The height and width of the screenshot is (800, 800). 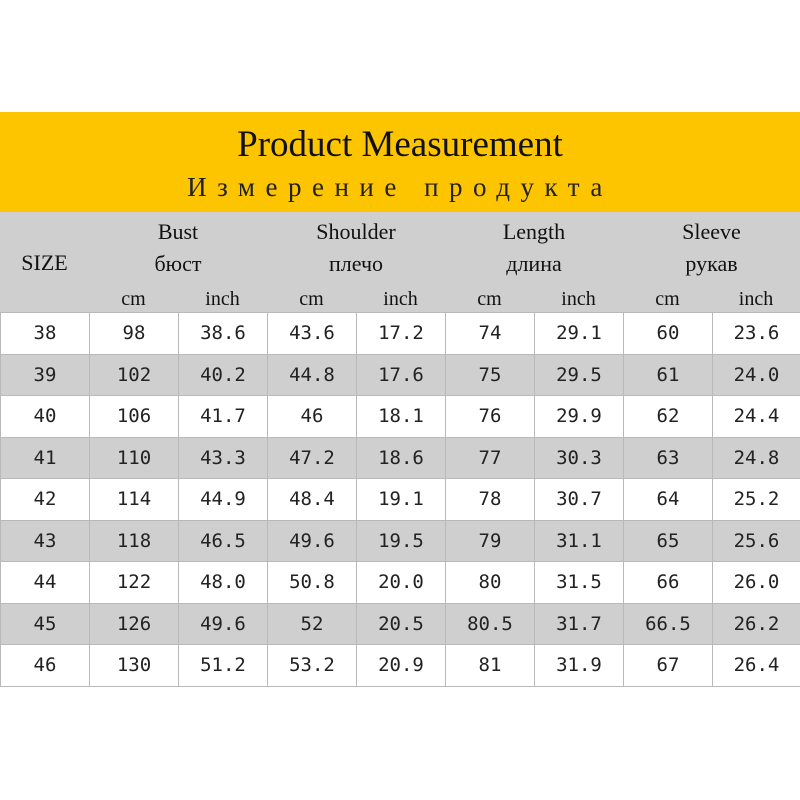 I want to click on chart-title: Product Measurement, so click(x=400, y=144).